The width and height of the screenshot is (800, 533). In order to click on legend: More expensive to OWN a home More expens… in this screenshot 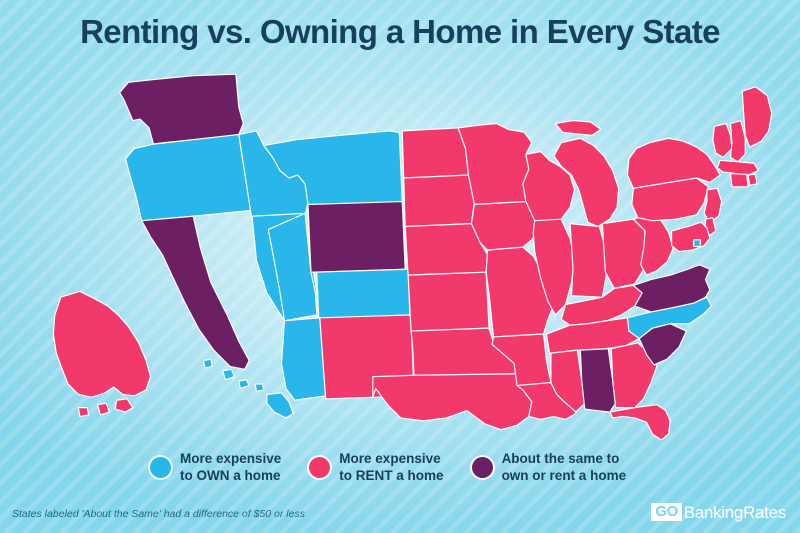, I will do `click(440, 467)`.